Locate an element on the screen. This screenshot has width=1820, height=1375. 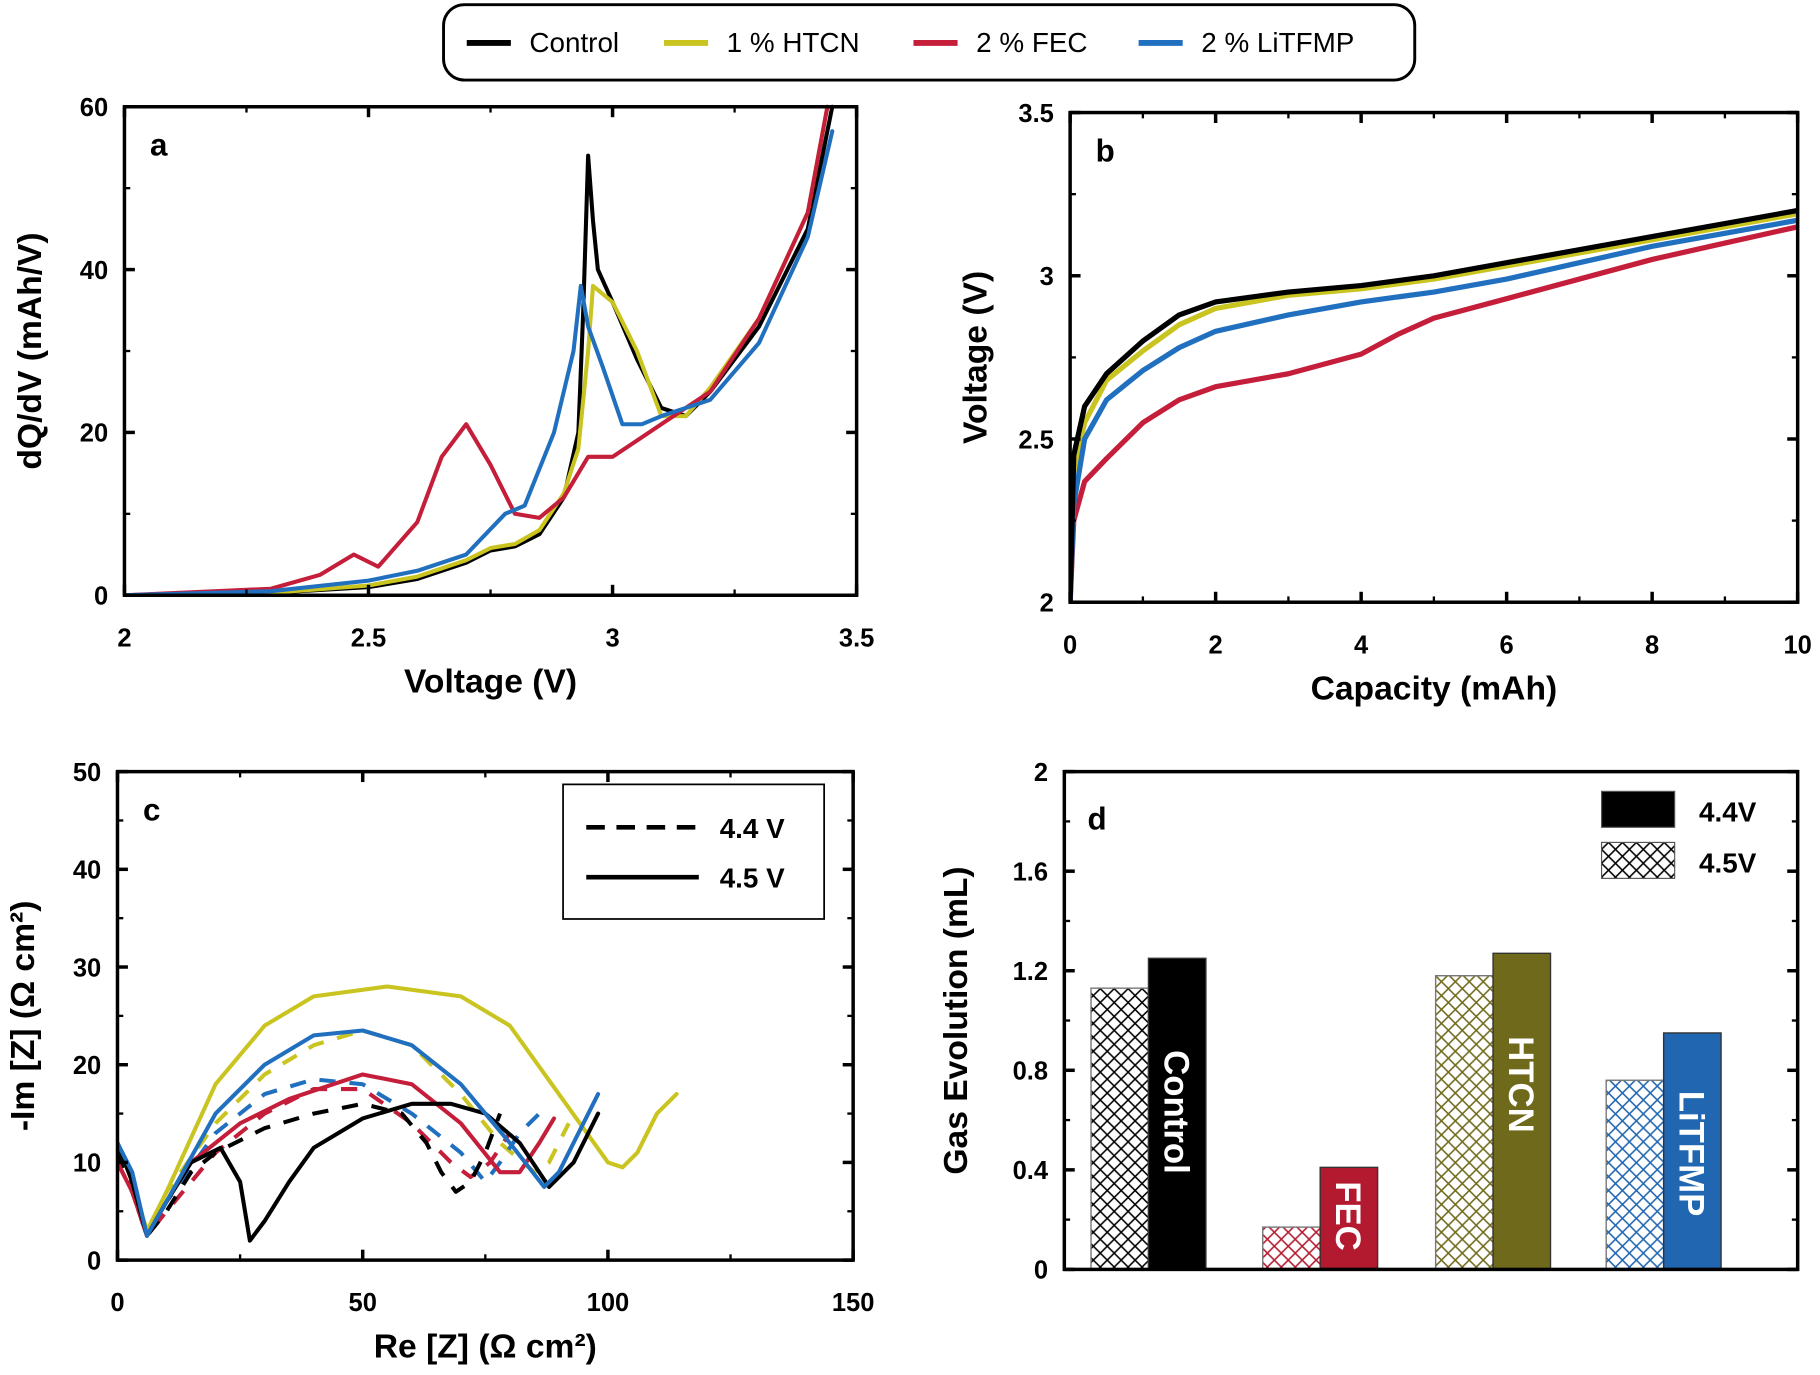
y-tick-label: 1.6 is located at coordinates (1030, 872).